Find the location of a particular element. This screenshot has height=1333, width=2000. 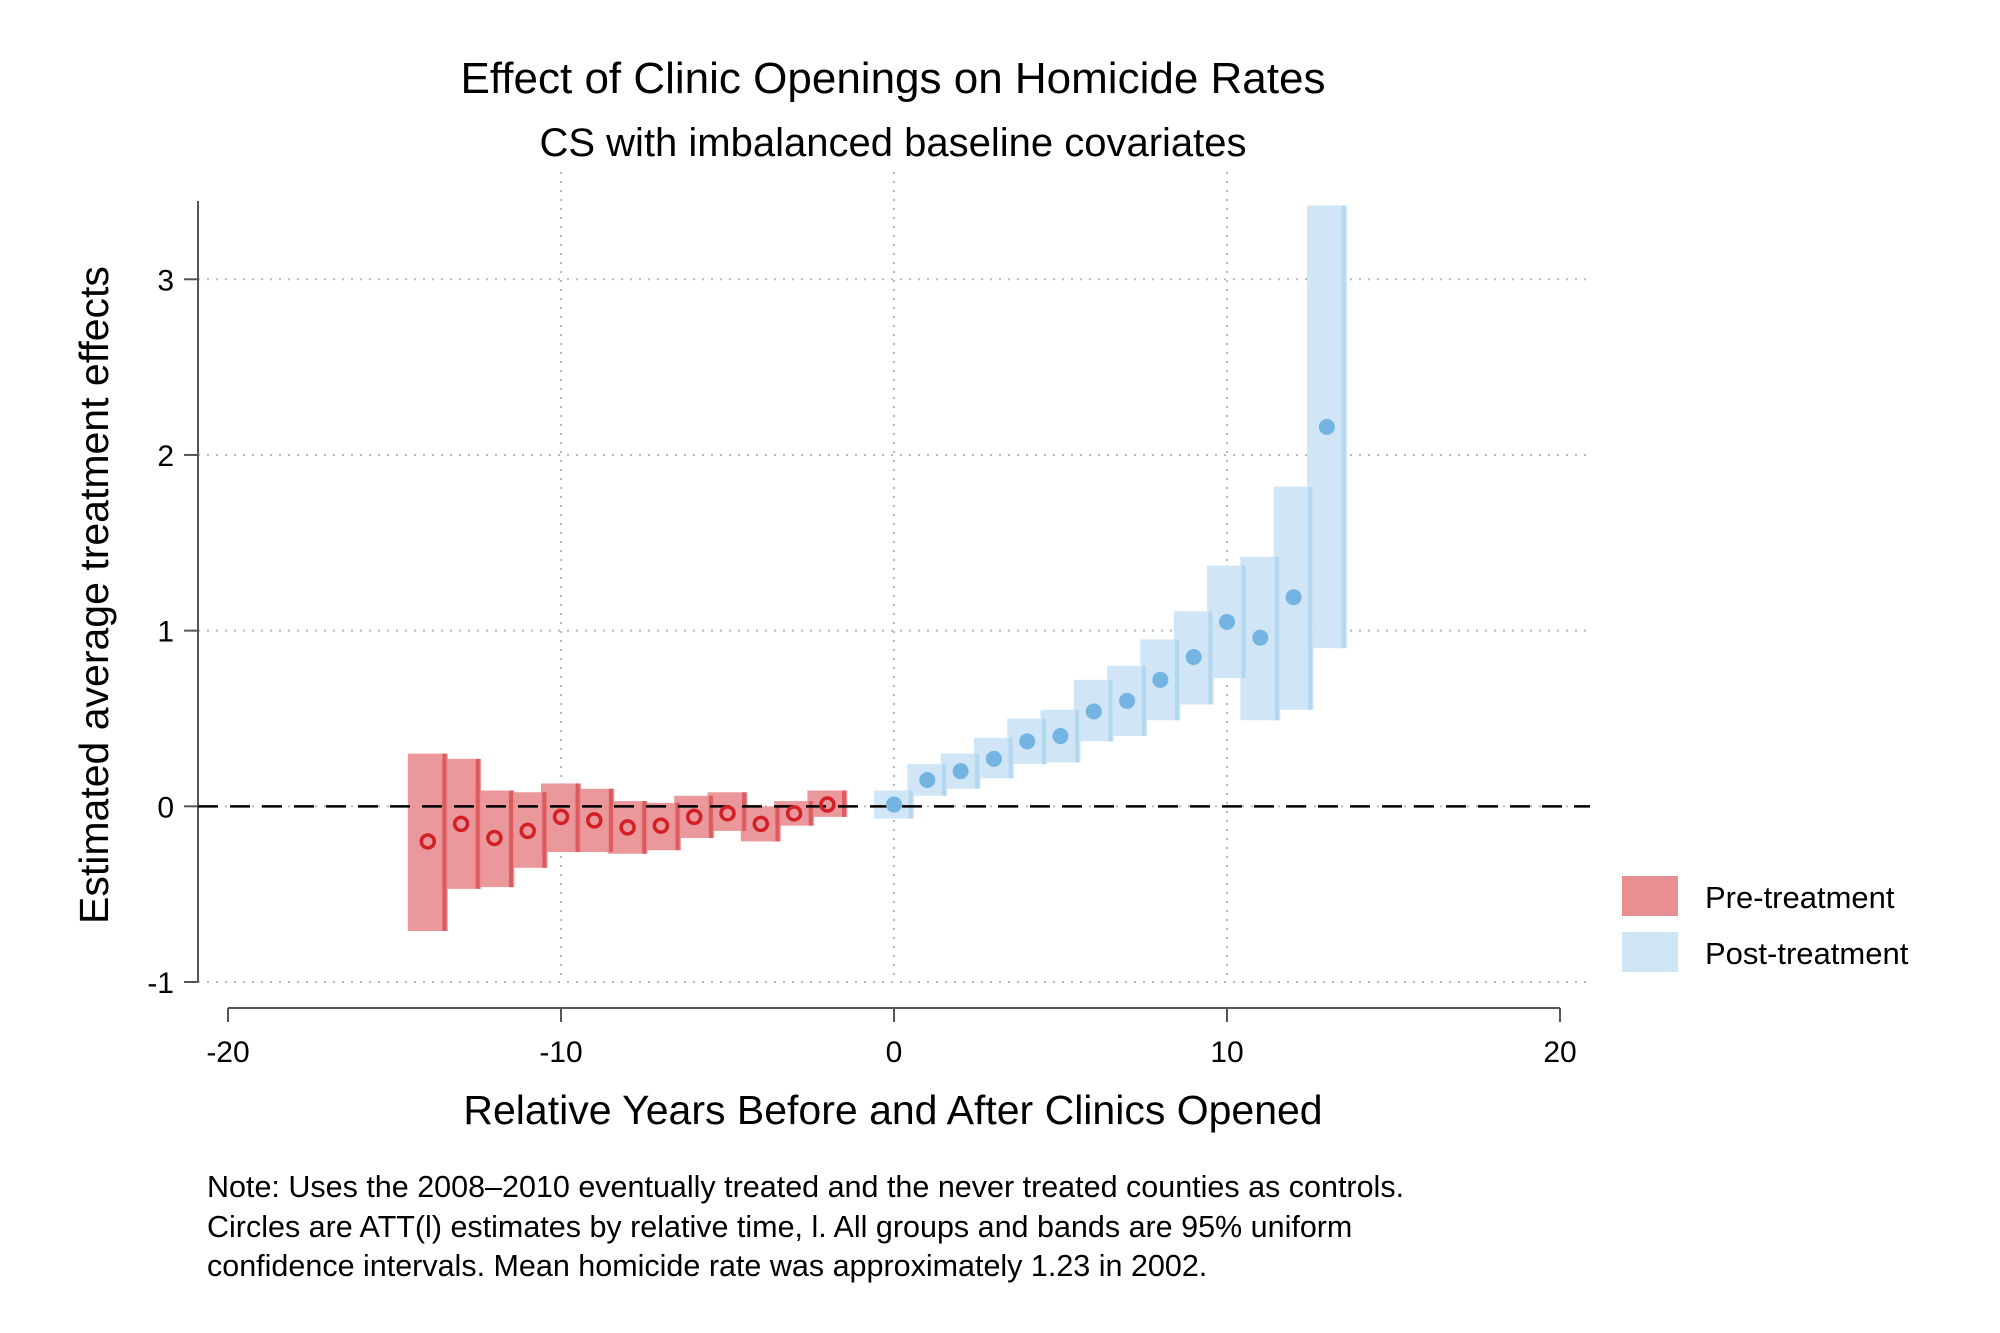

y-axis-label: Estimated average treatment effects is located at coordinates (94, 595).